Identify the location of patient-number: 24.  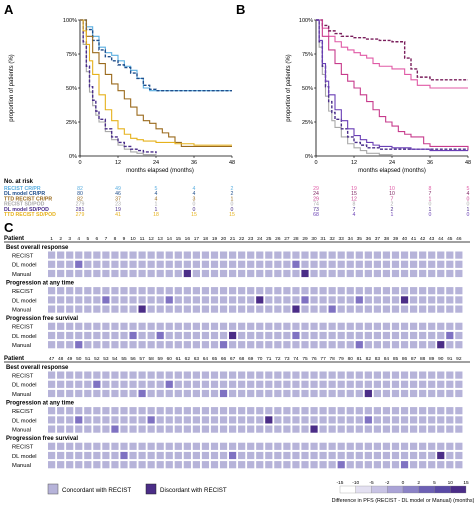
(260, 239).